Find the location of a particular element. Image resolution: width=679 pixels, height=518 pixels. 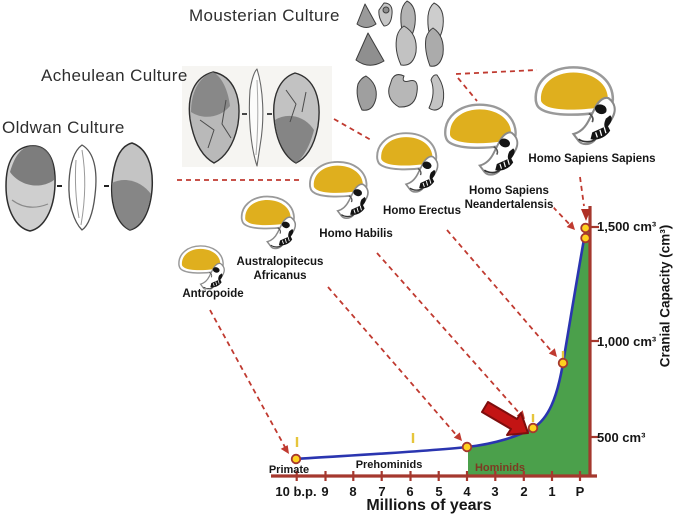

x-tick-10bp: 10 b.p. is located at coordinates (296, 491).